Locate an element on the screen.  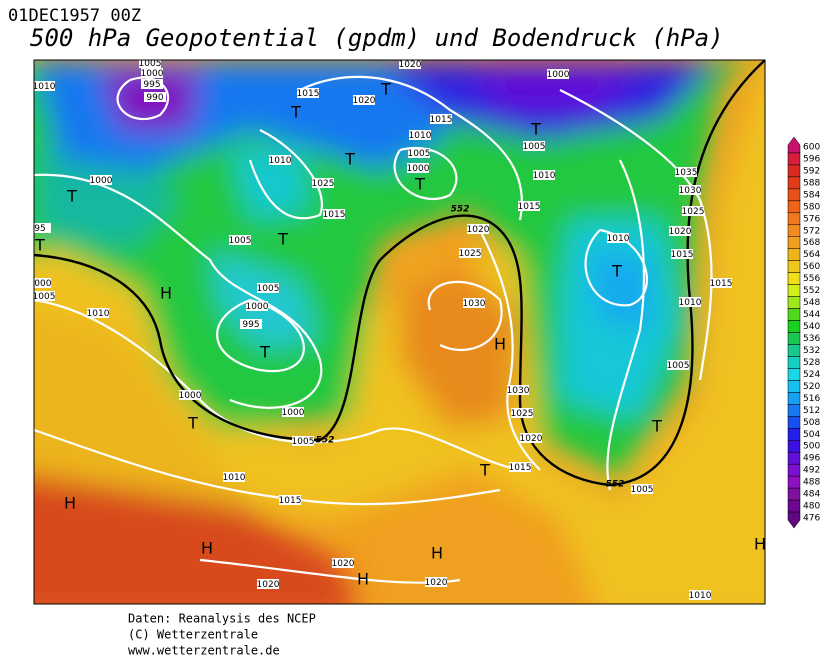
colorbar-tick-label: 600 is located at coordinates (811, 147).